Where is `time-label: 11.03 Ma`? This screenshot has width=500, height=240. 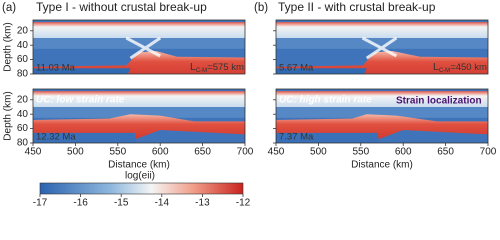 time-label: 11.03 Ma is located at coordinates (56, 68).